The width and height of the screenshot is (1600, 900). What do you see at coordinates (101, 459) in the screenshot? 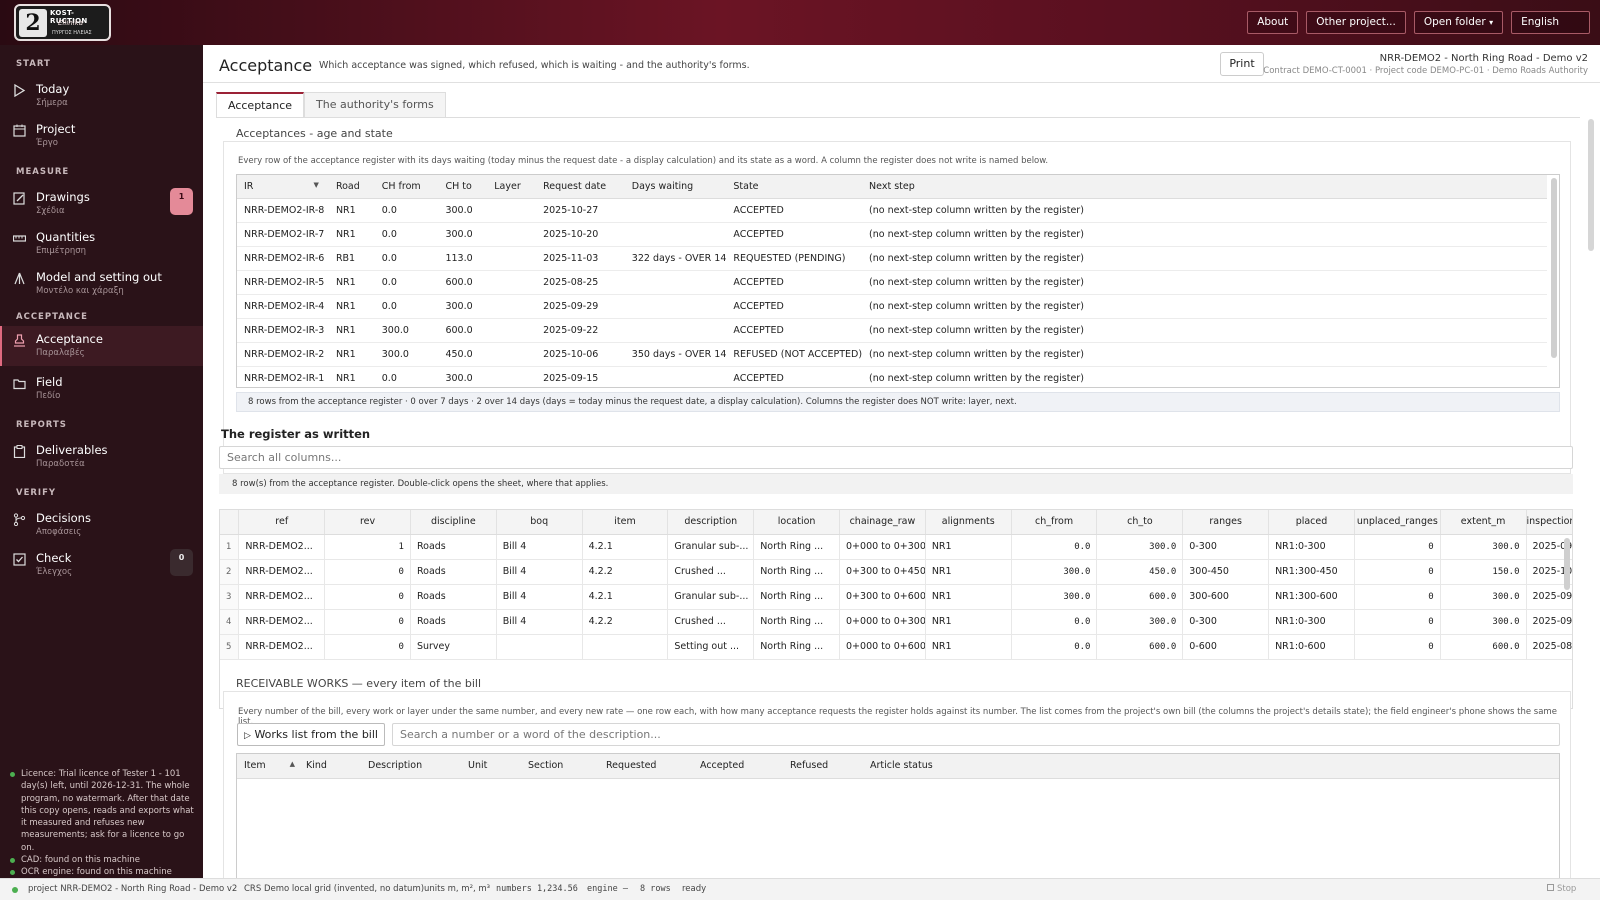
I see `sidebar-item-deliverables: Deliverables Παραδοτέα` at bounding box center [101, 459].